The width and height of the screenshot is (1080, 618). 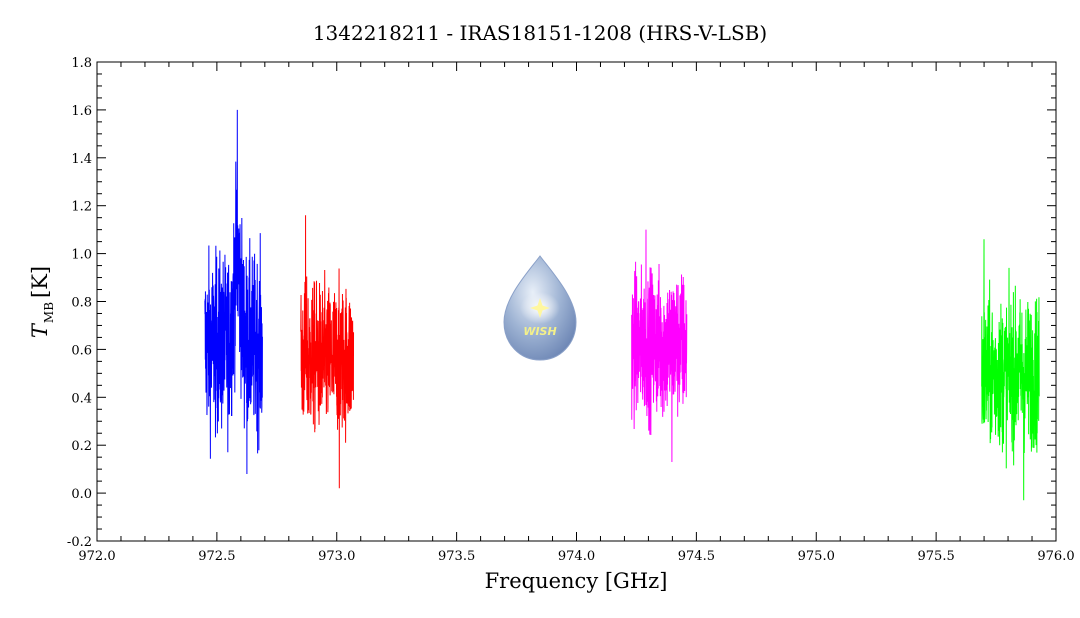 What do you see at coordinates (81, 207) in the screenshot?
I see `y-tick-label: 1.2` at bounding box center [81, 207].